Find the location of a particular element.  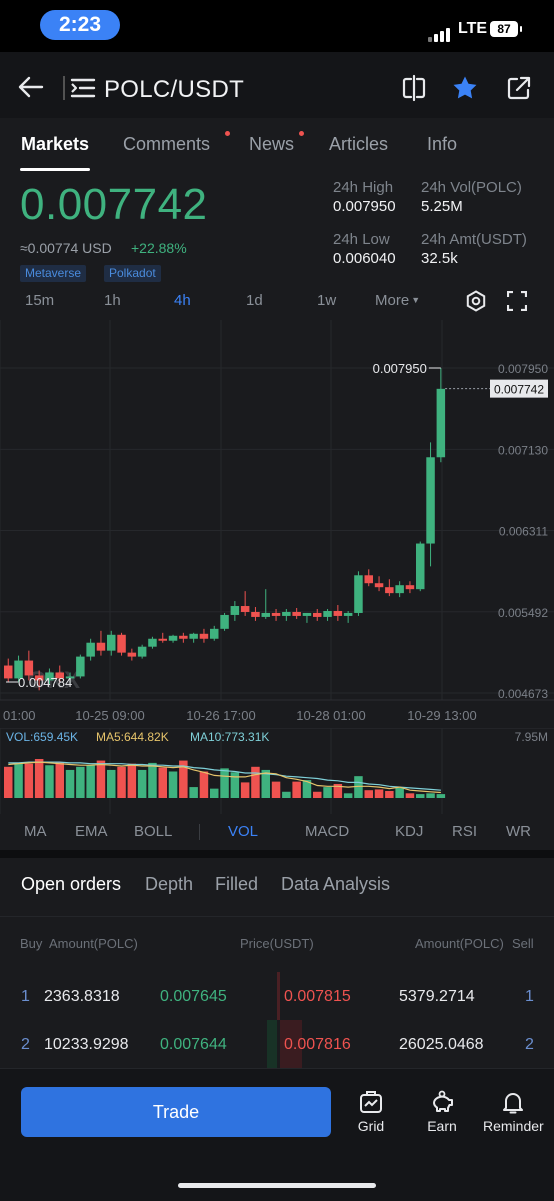

tab-data-analysis: Data Analysis is located at coordinates (336, 884).